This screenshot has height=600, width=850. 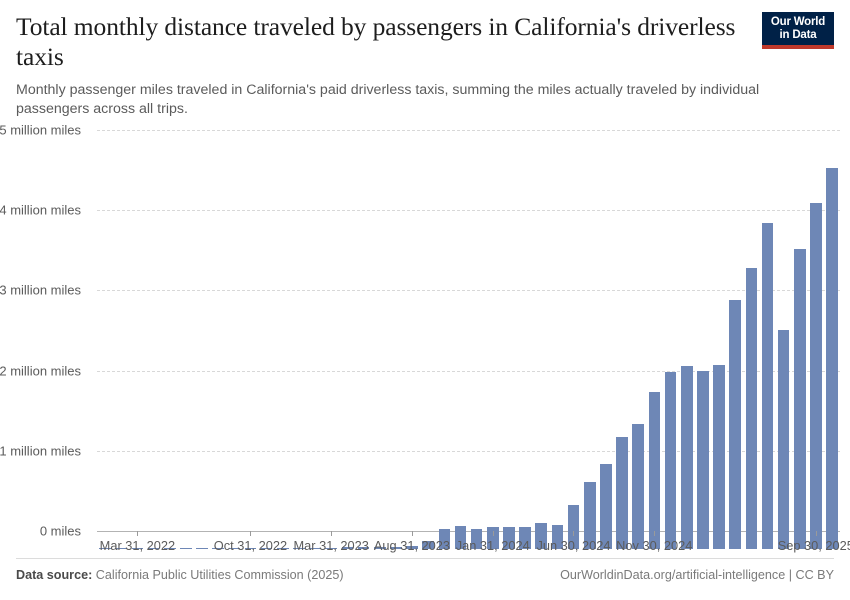 I want to click on y-axis-tick-label: 5 million miles, so click(x=40, y=130).